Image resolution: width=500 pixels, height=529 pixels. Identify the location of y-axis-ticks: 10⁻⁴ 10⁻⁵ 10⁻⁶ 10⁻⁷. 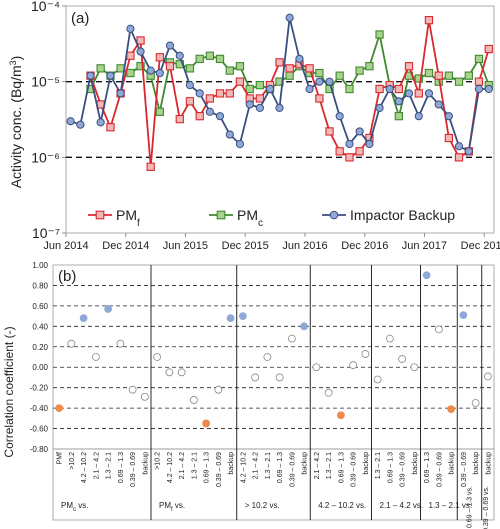
(48, 120).